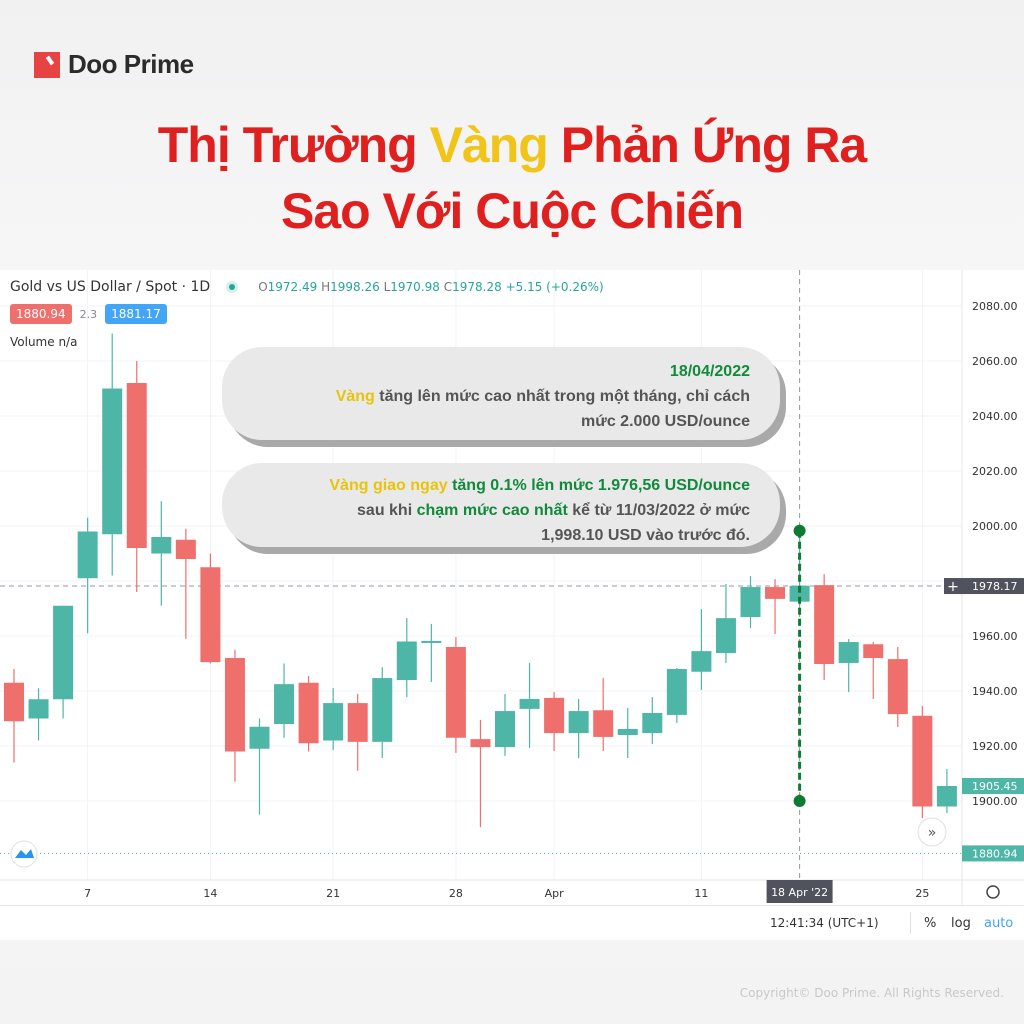 The image size is (1024, 1024). I want to click on brand-name: Doo Prime, so click(131, 64).